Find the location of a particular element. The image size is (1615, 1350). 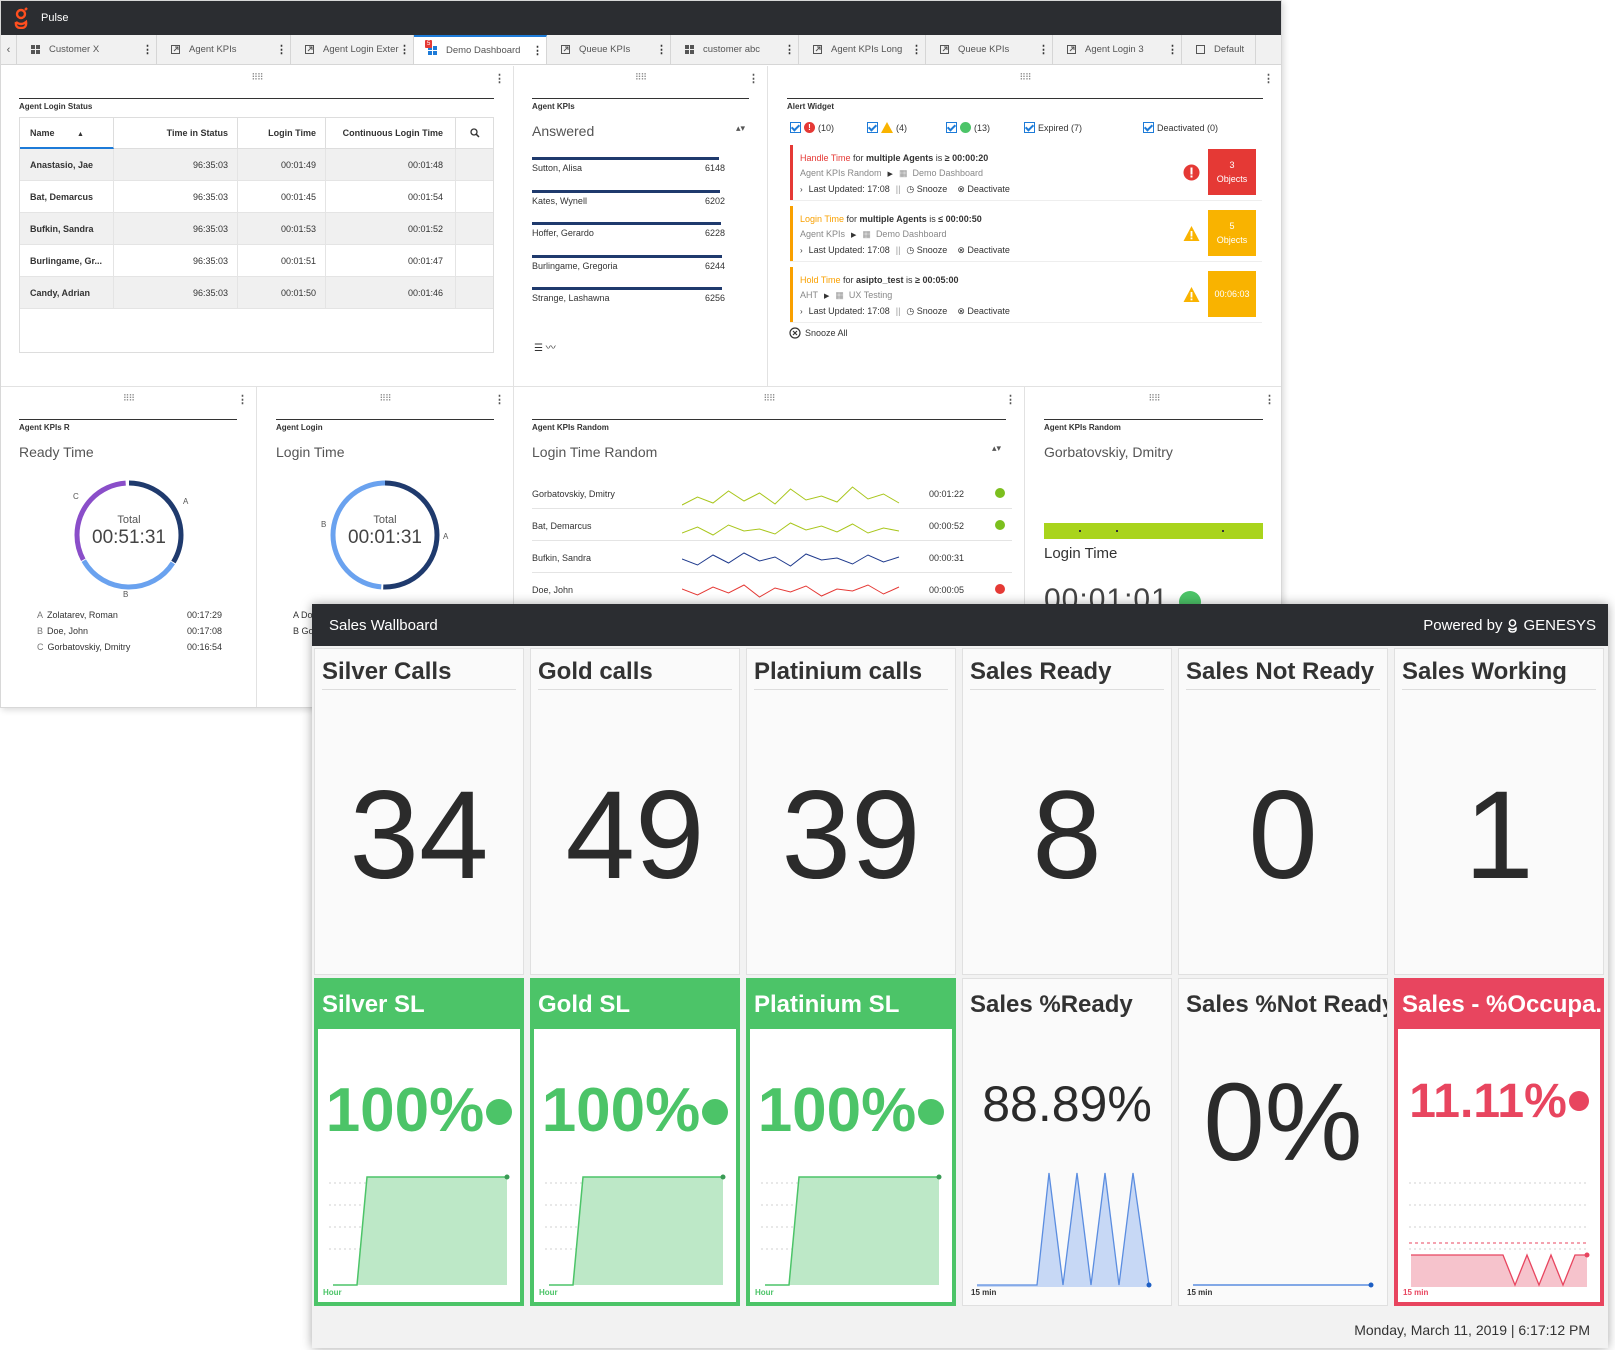

kpi-tile: Platinium calls 39 is located at coordinates (851, 811).